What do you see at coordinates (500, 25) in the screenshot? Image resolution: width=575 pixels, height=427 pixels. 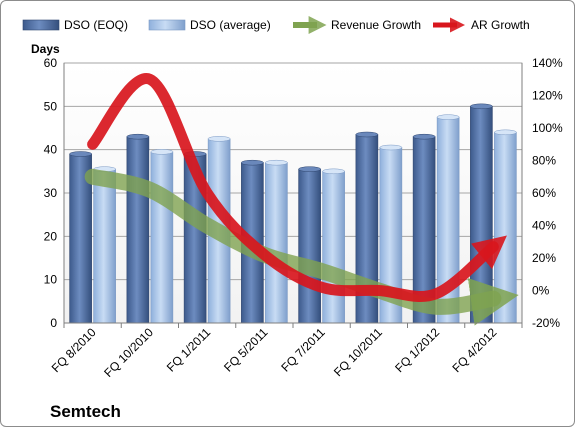 I see `legend-label: AR Growth` at bounding box center [500, 25].